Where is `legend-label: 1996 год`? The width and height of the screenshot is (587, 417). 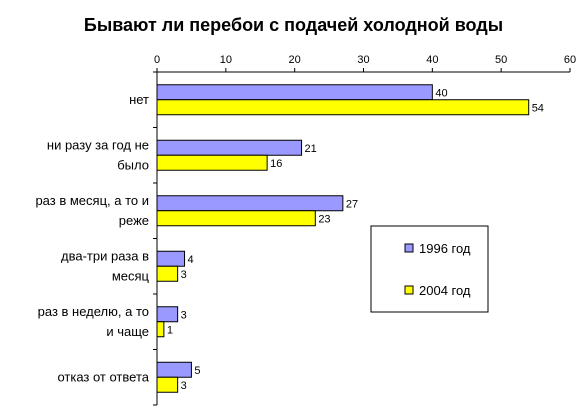
legend-label: 1996 год is located at coordinates (445, 248).